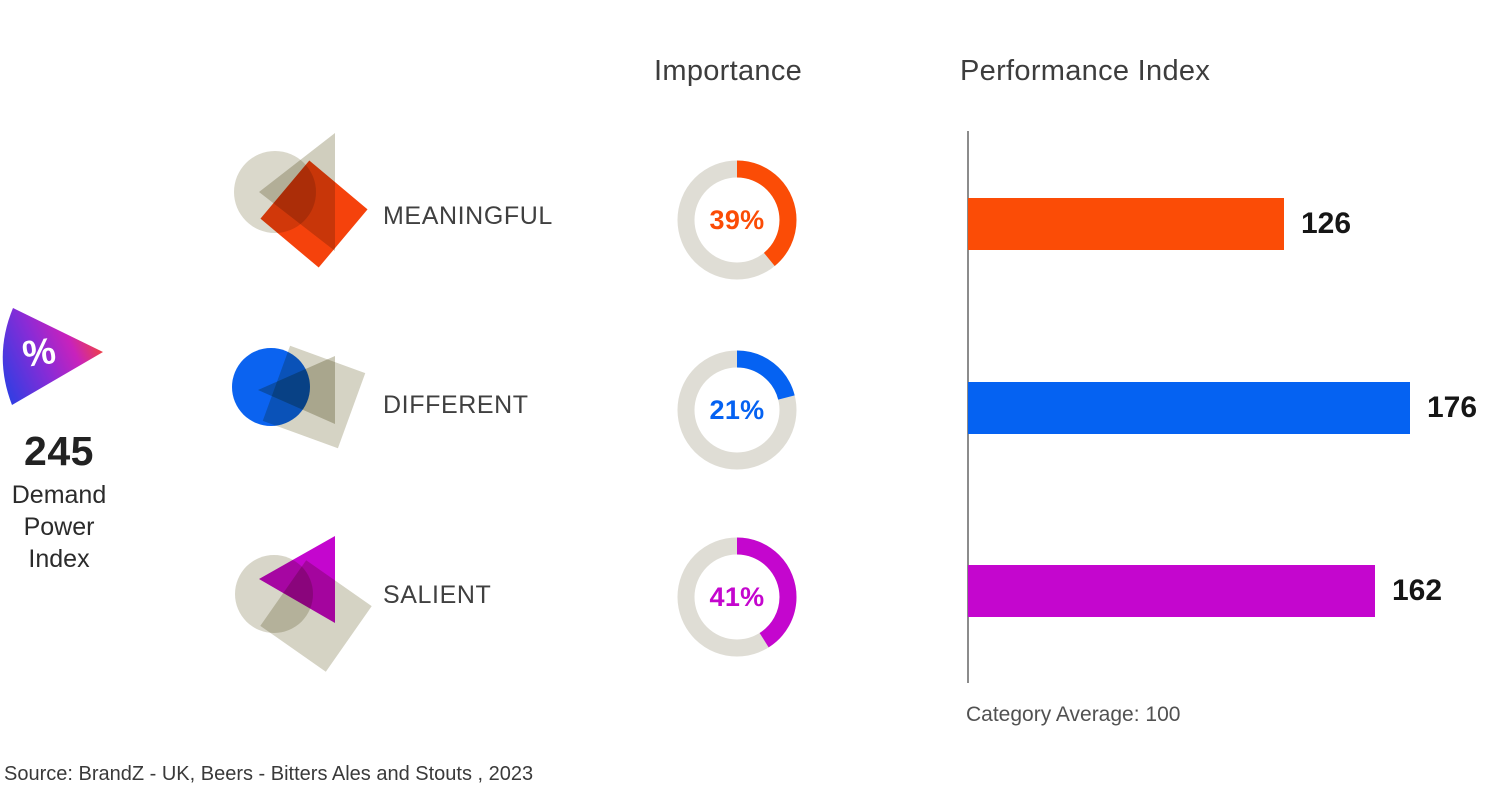 Image resolution: width=1500 pixels, height=800 pixels. Describe the element at coordinates (437, 595) in the screenshot. I see `attribute-label-salient: SALIENT` at that location.